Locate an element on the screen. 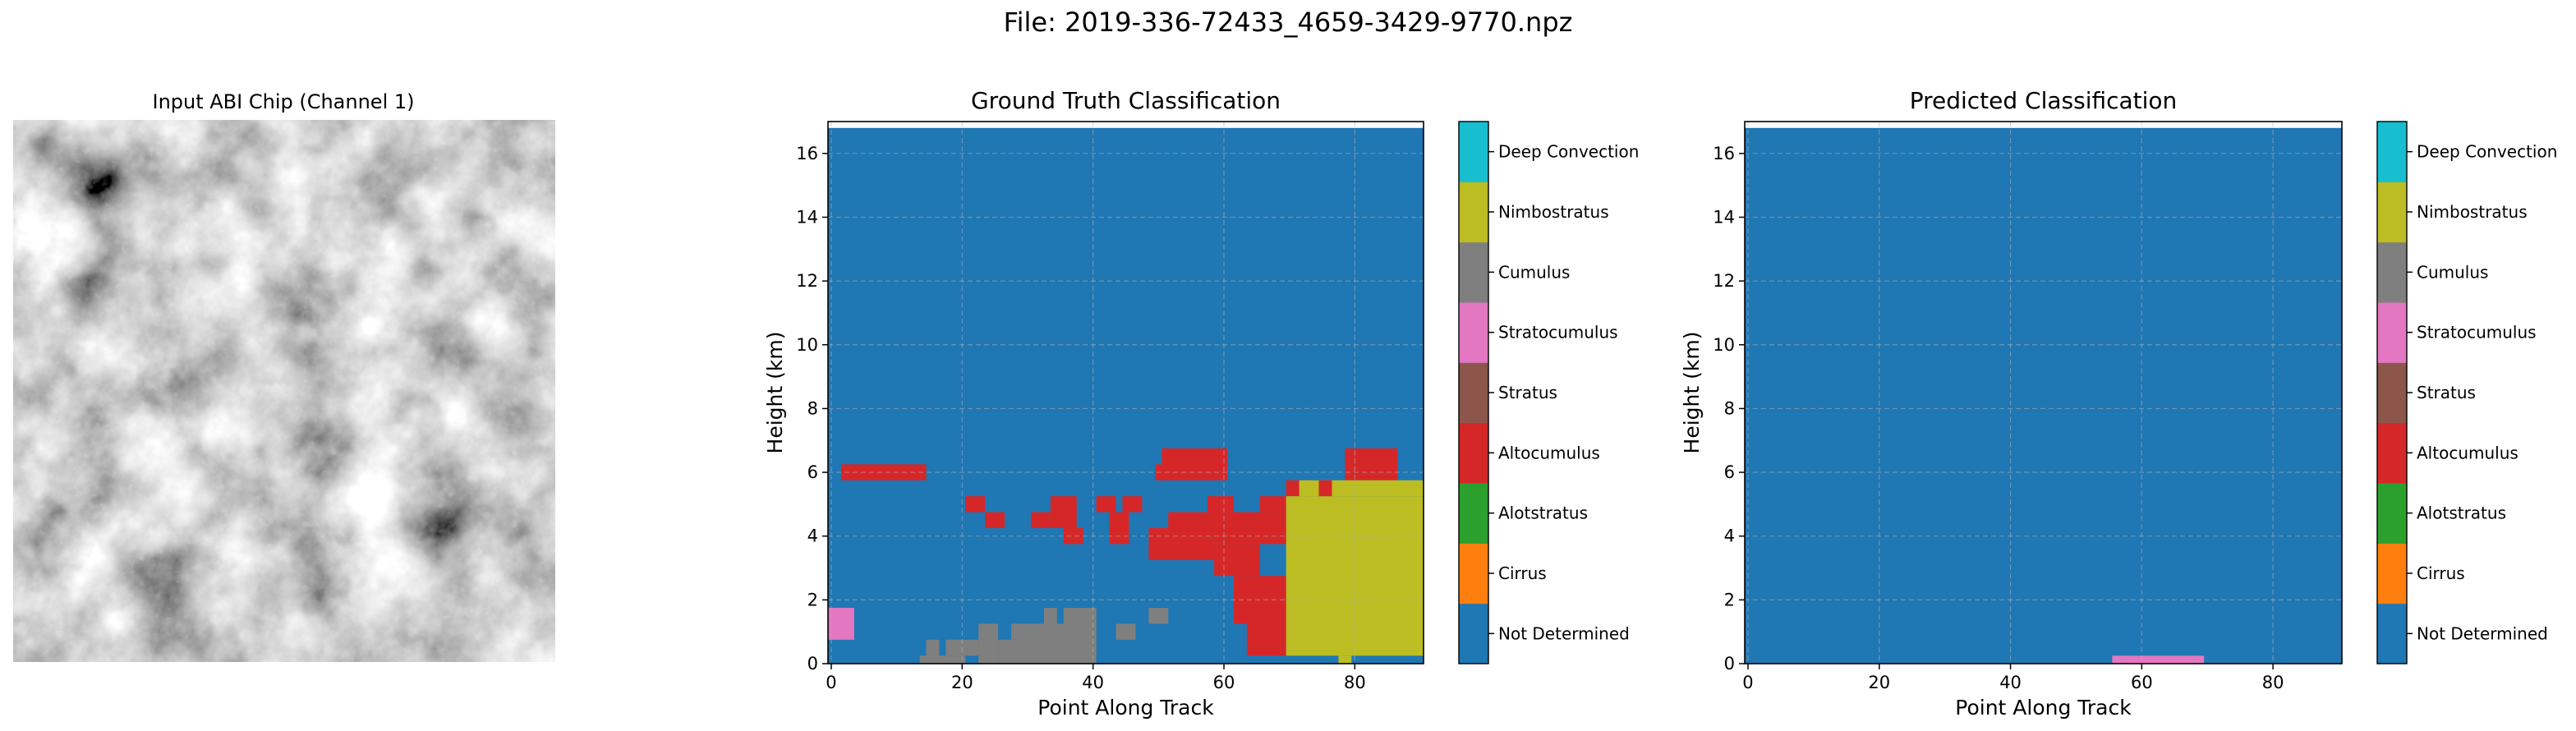 This screenshot has width=2576, height=731. y-tick-label: 16 is located at coordinates (807, 153).